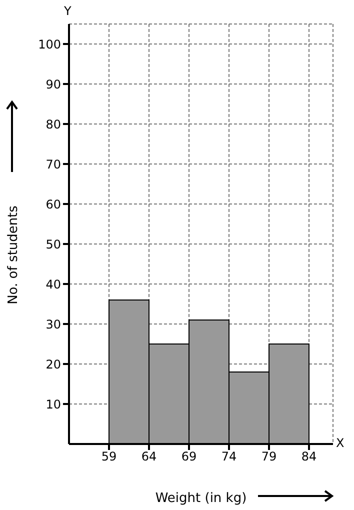 The image size is (354, 510). Describe the element at coordinates (53, 324) in the screenshot. I see `y-tick-label: 30` at that location.